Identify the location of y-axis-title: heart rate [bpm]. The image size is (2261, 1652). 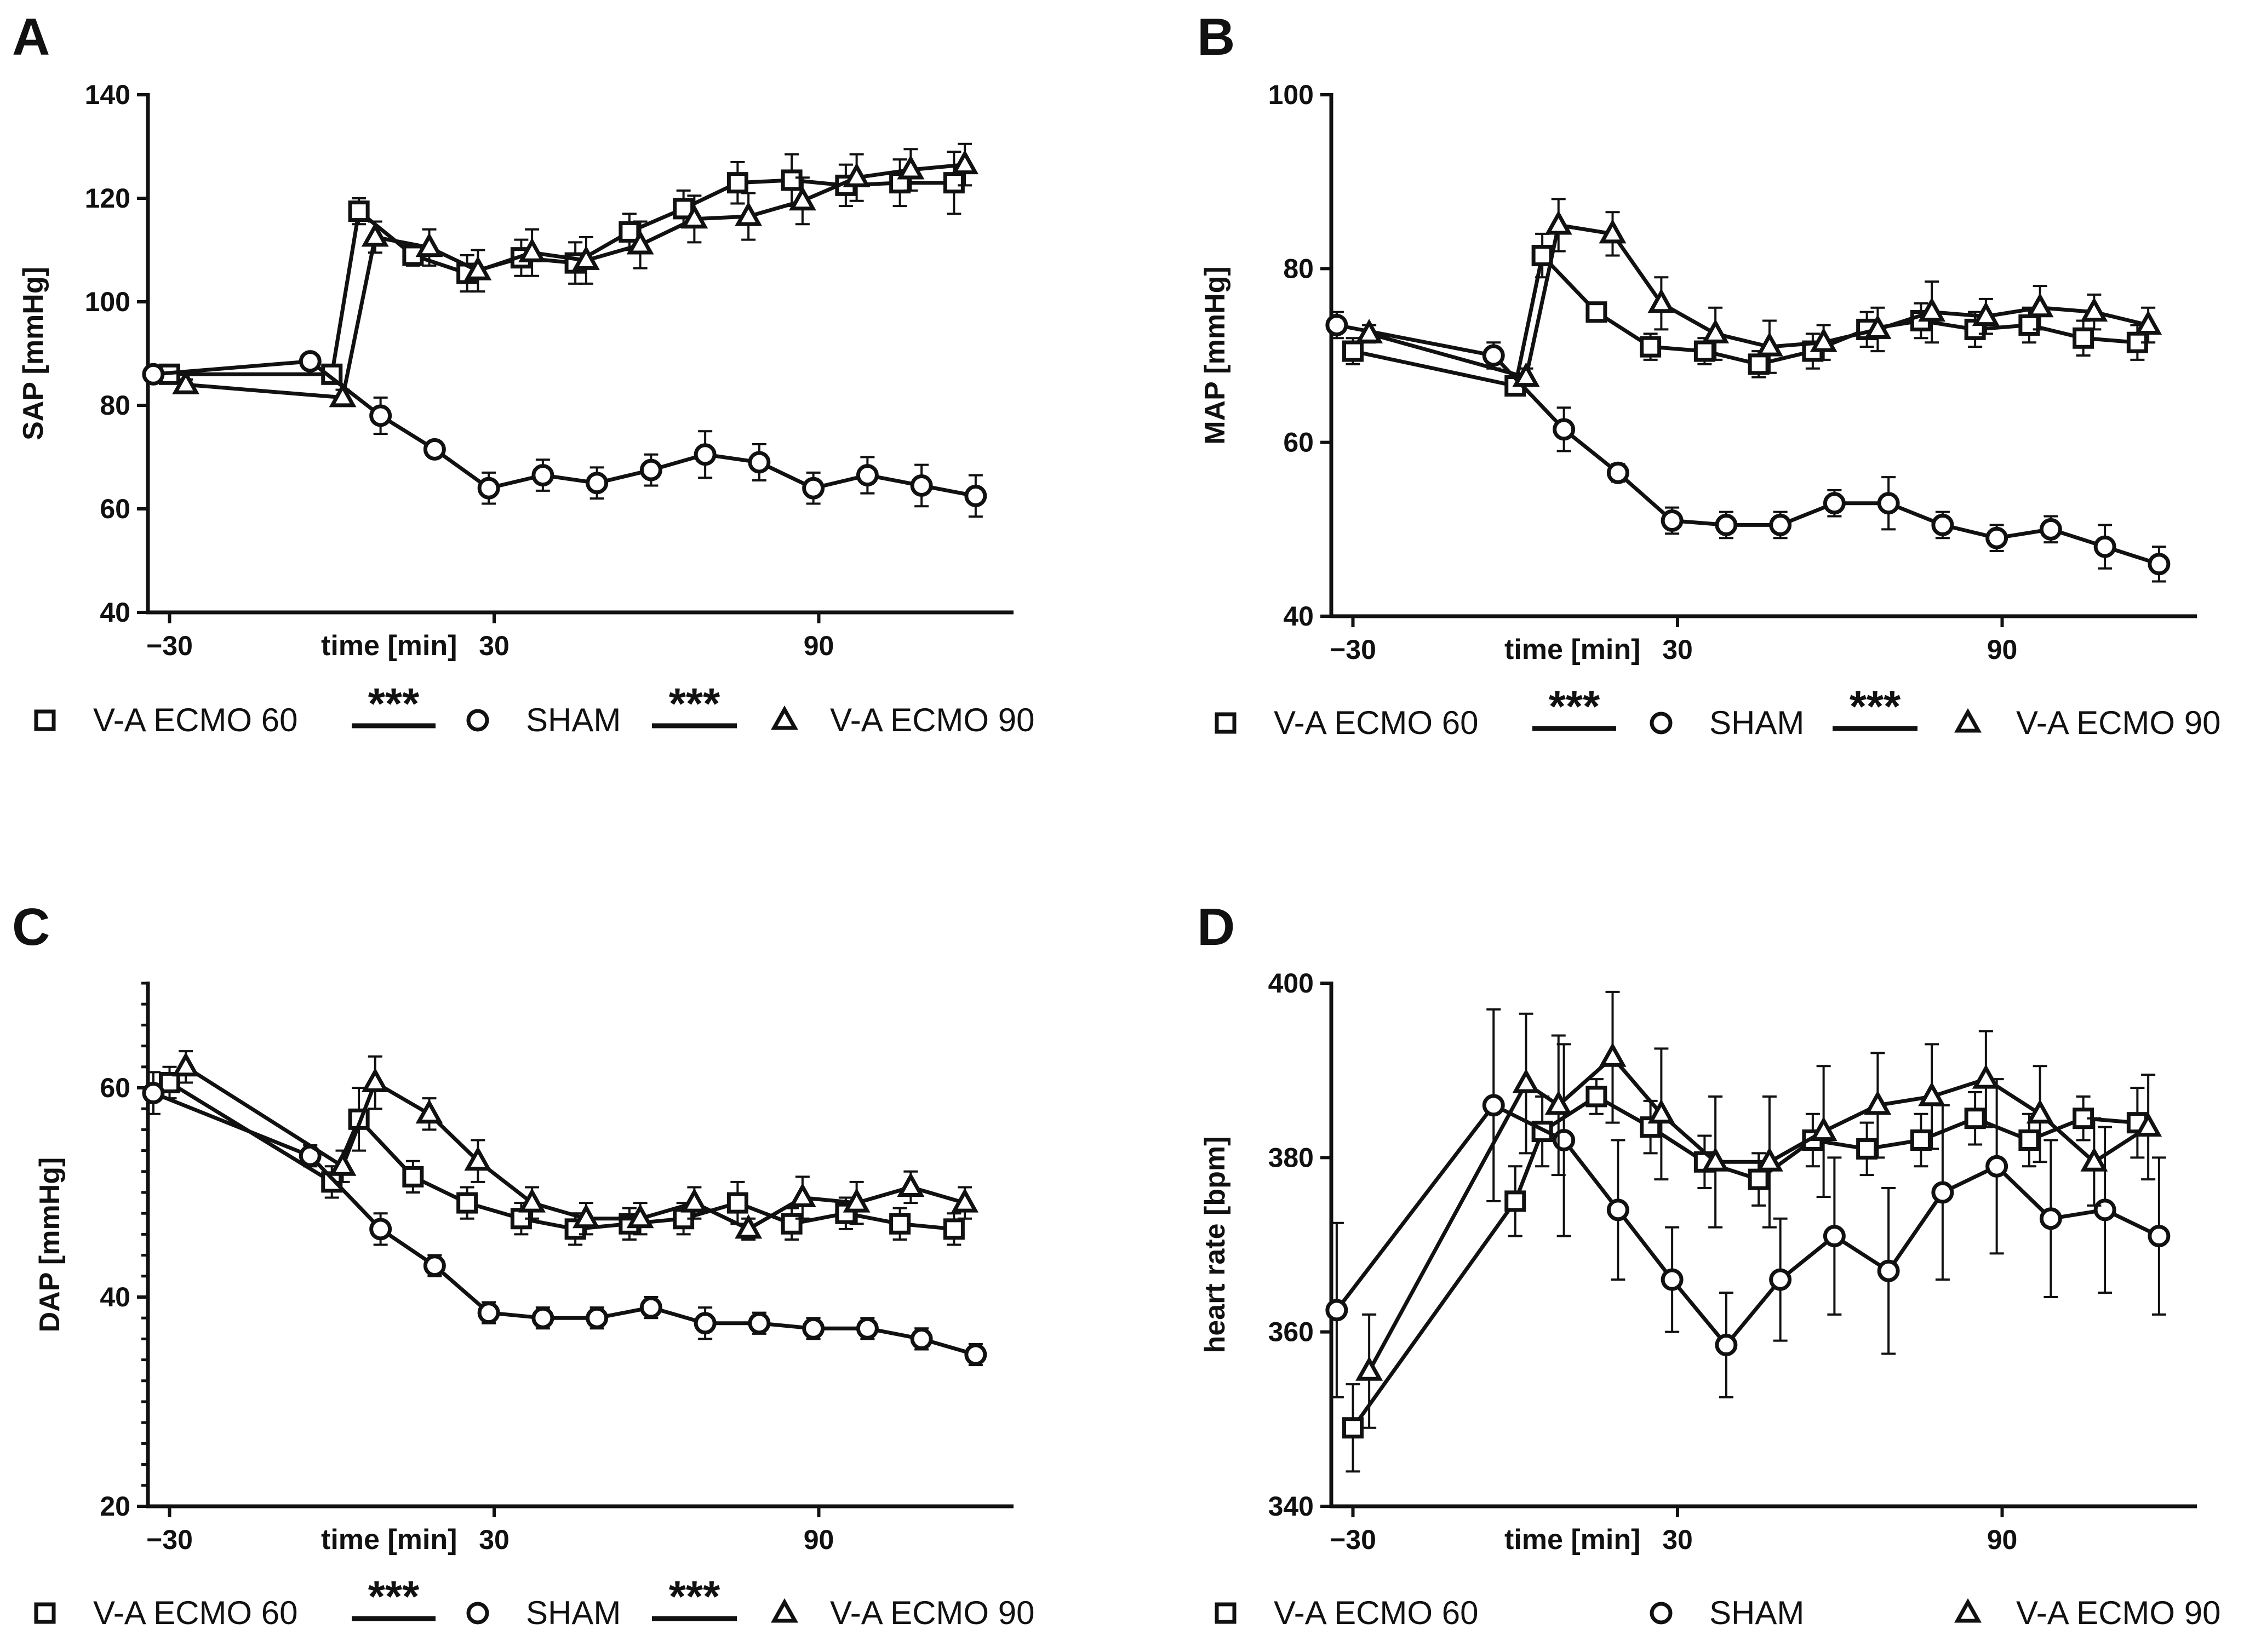
(1215, 1245).